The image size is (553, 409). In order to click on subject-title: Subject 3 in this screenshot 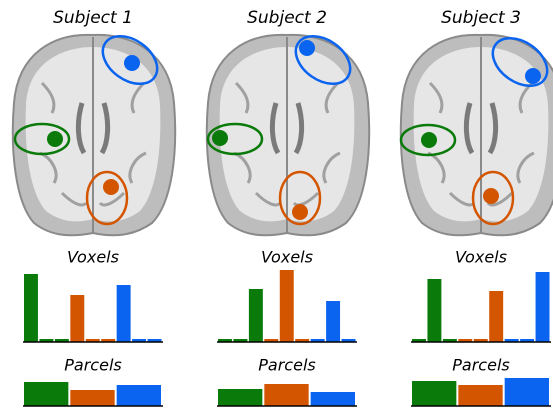, I will do `click(481, 18)`.